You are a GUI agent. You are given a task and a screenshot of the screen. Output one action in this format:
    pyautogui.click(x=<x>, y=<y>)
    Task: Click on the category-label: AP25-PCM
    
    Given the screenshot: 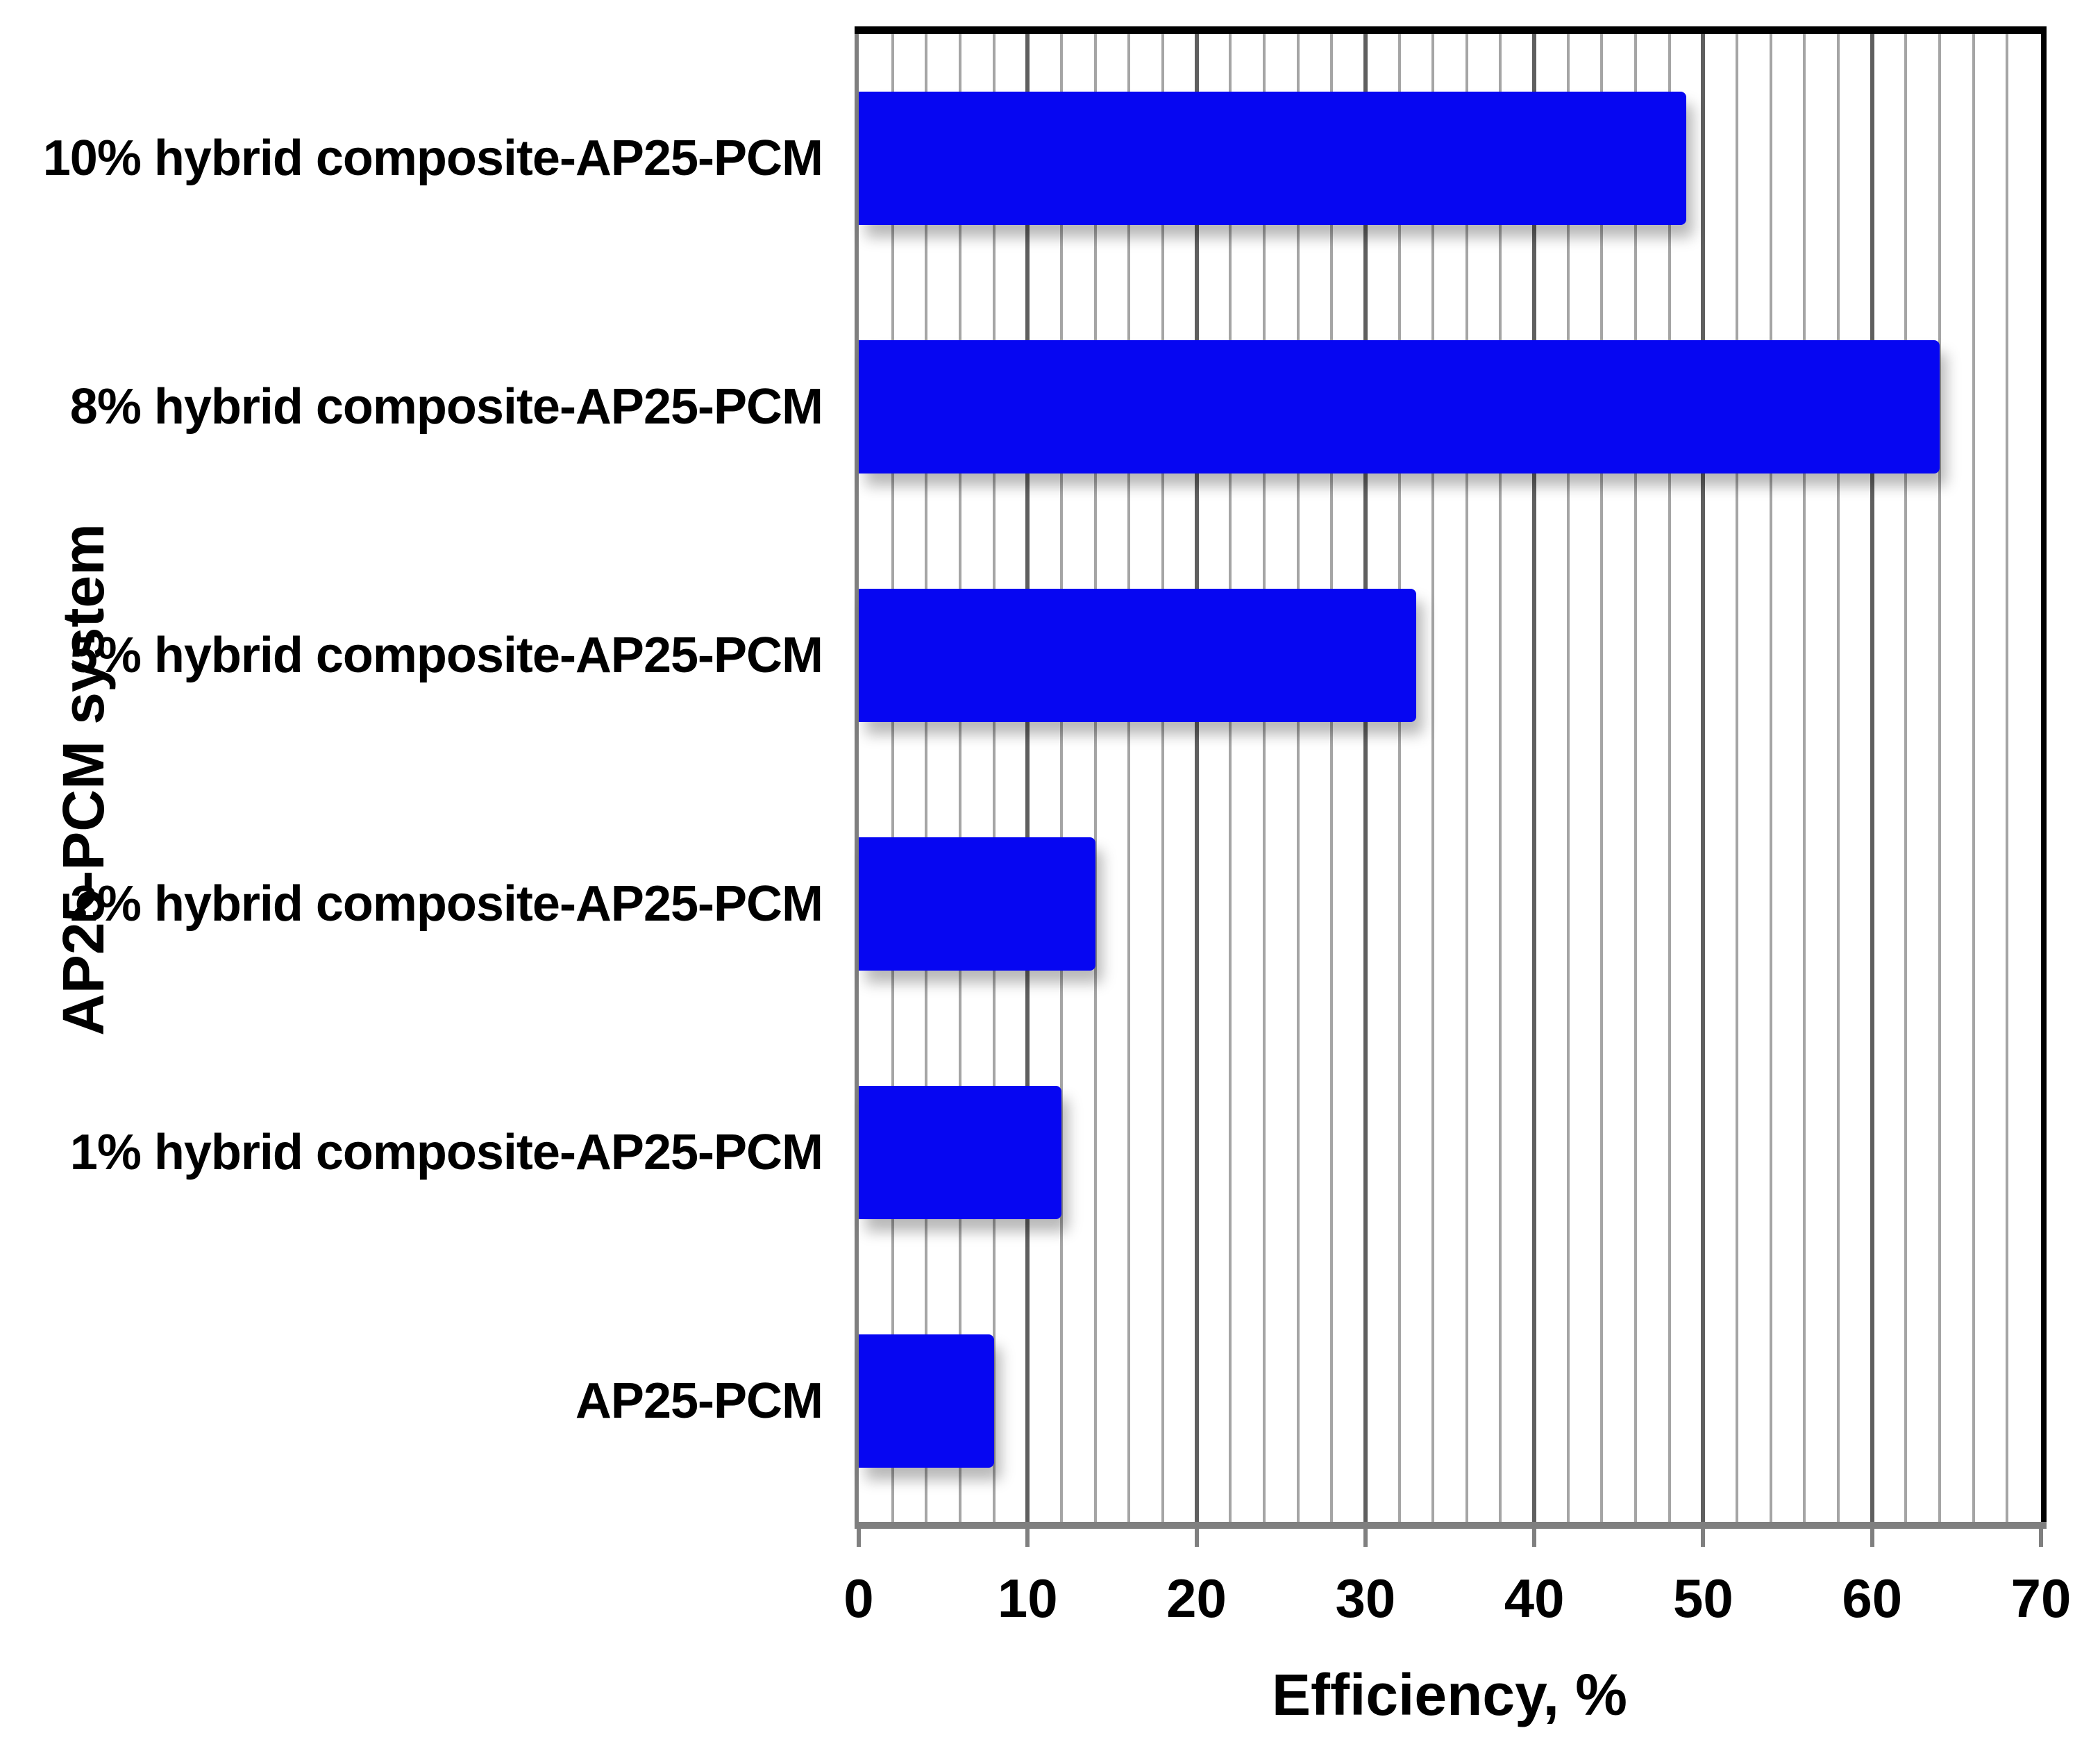 What is the action you would take?
    pyautogui.click(x=699, y=1401)
    